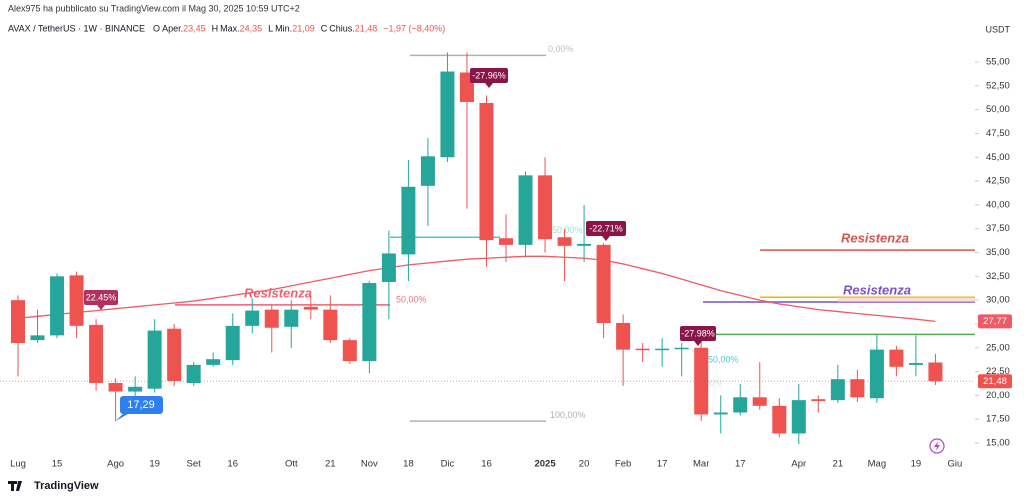 The width and height of the screenshot is (1024, 497). Describe the element at coordinates (998, 109) in the screenshot. I see `y-tick-label: 50,00` at that location.